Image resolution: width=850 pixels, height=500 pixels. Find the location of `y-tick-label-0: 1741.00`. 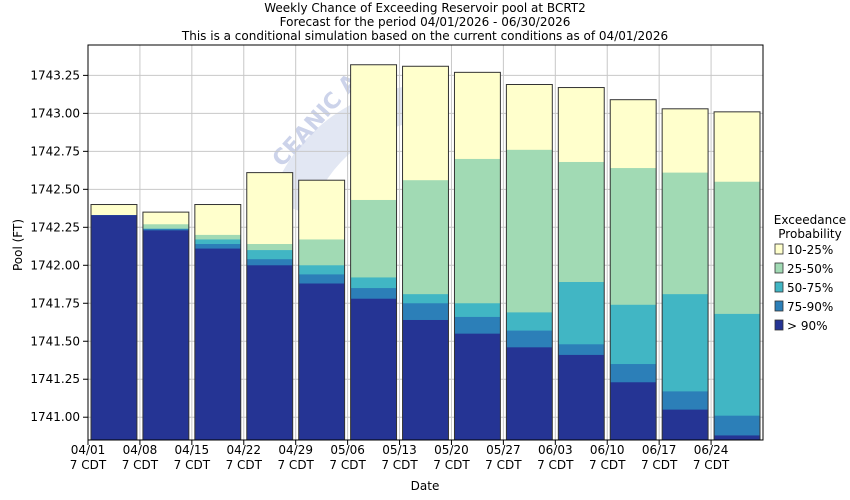

y-tick-label-0: 1741.00 is located at coordinates (55, 417).